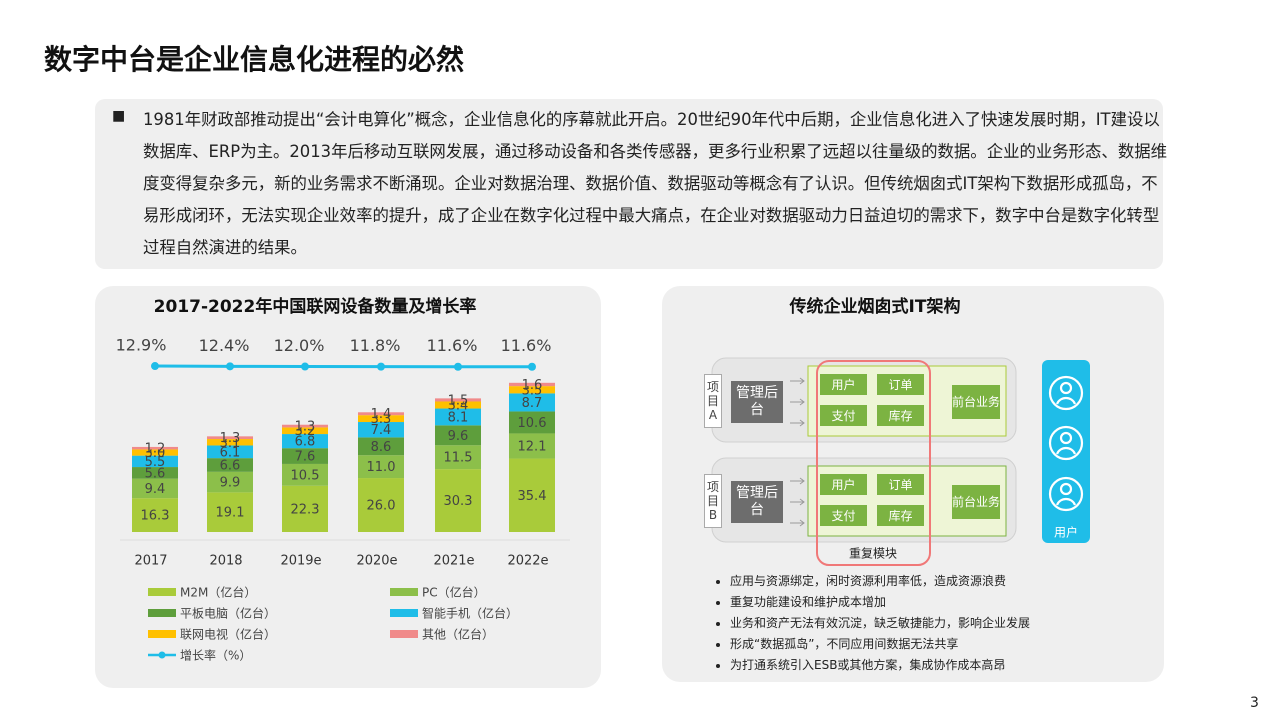  I want to click on bullet: 业务和资产无法有效沉淀，缺乏敏捷能力，影响企业发展, so click(880, 623).